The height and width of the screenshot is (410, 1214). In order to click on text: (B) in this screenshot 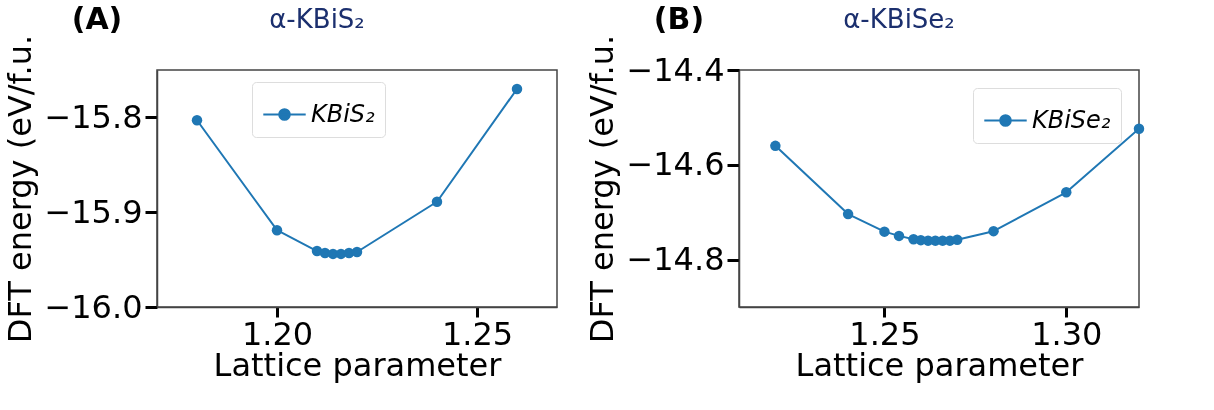, I will do `click(679, 18)`.